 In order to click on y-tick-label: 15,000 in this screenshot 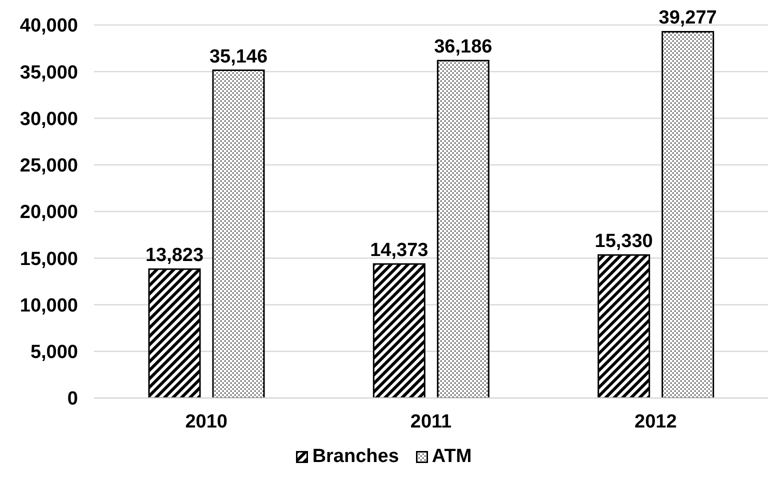, I will do `click(49, 259)`.